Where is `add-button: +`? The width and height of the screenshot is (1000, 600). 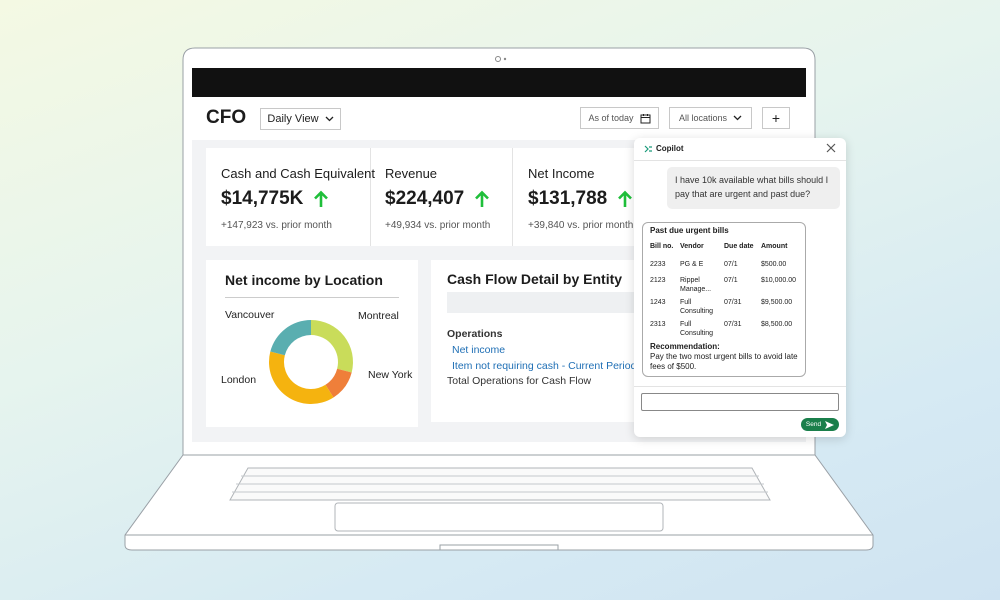 add-button: + is located at coordinates (776, 118).